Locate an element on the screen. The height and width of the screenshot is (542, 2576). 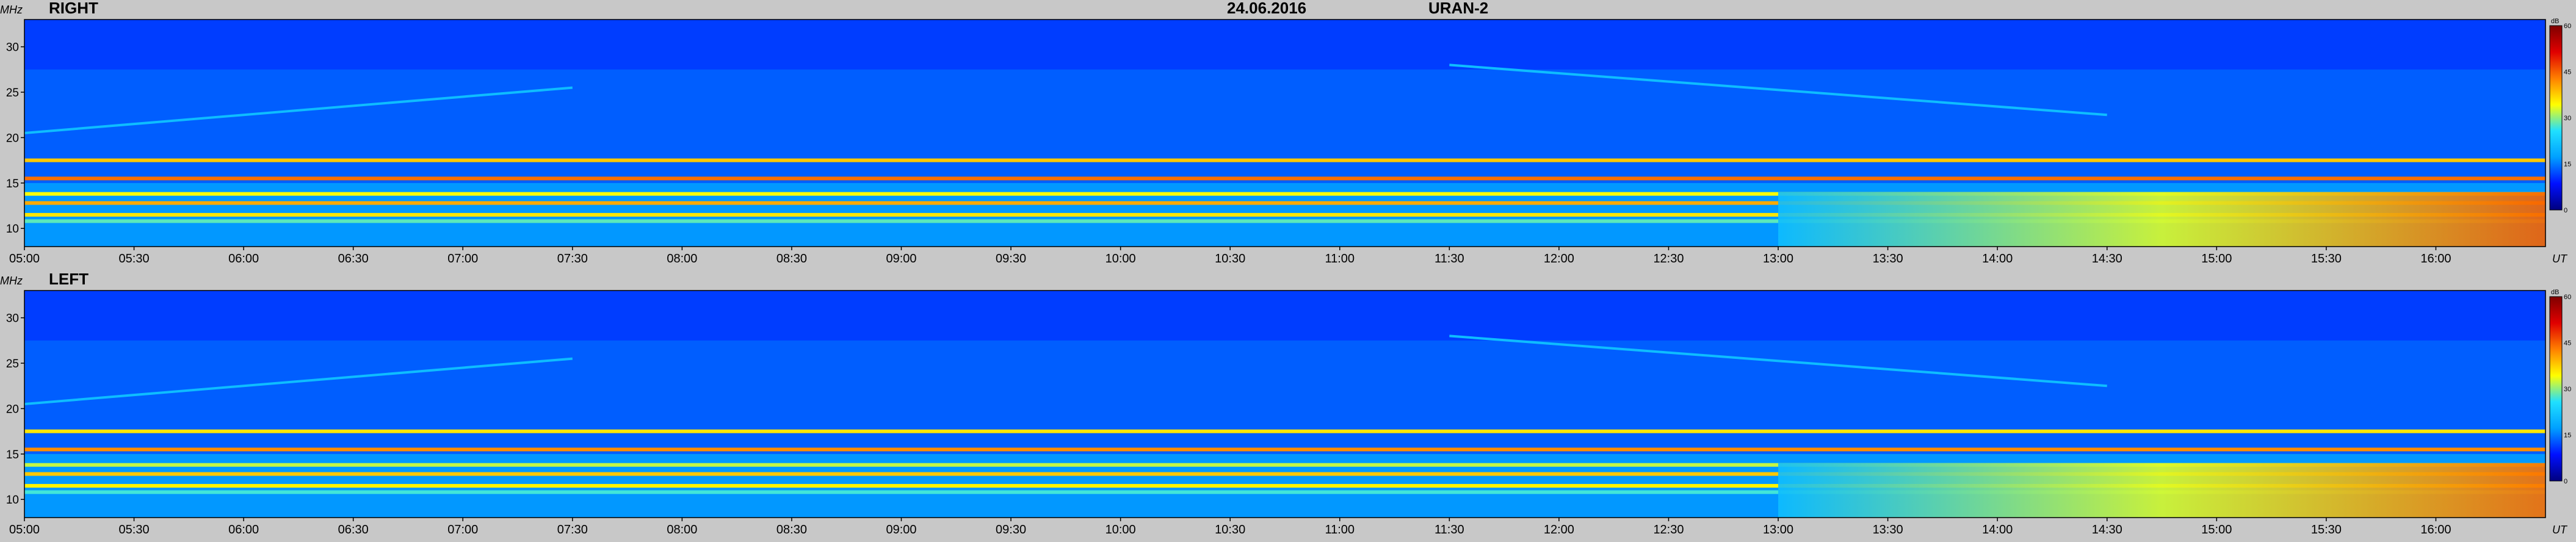
right-heatmap-upper-region is located at coordinates (1284, 45).